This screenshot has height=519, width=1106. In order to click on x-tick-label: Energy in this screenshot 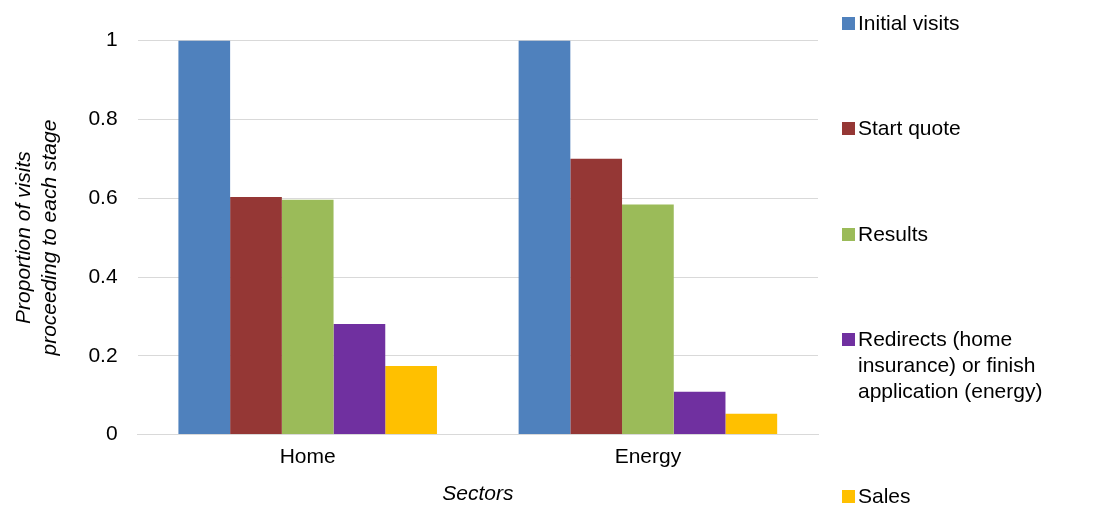, I will do `click(648, 455)`.